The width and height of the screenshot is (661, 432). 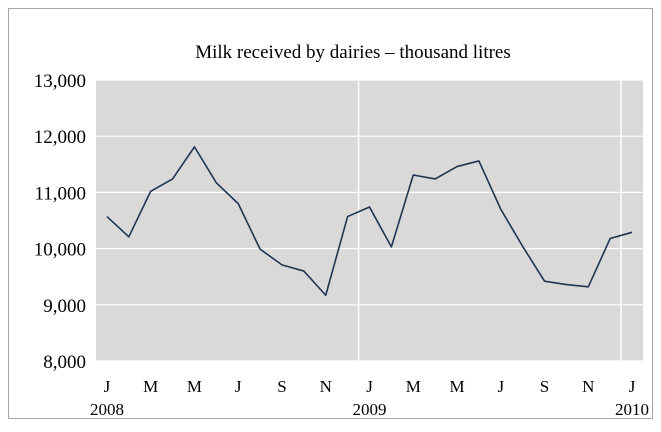 What do you see at coordinates (64, 362) in the screenshot?
I see `y-tick-label: 8,000` at bounding box center [64, 362].